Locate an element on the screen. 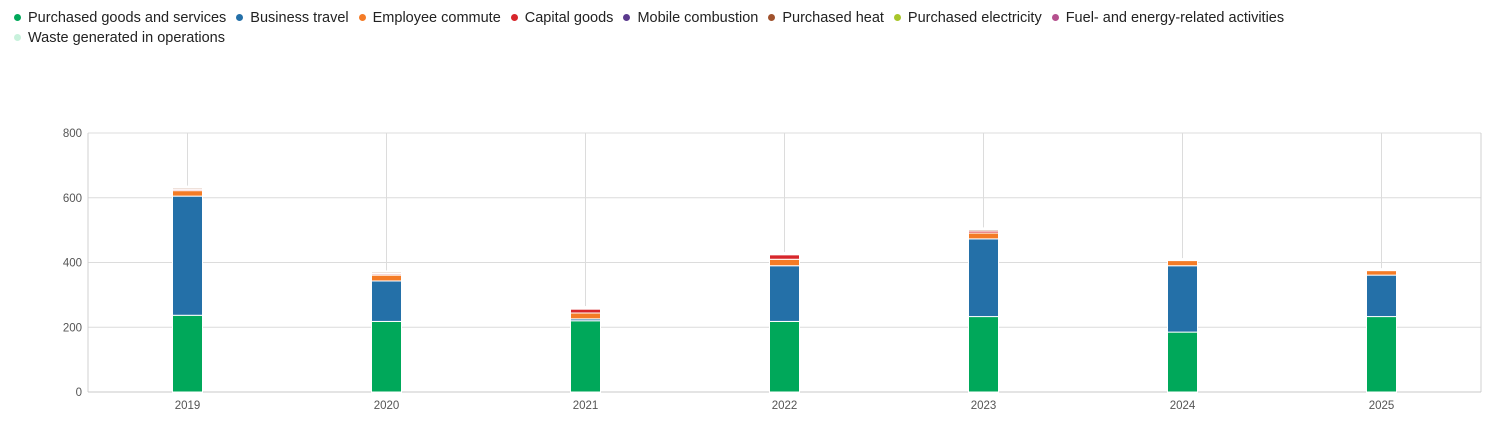 The height and width of the screenshot is (428, 1504). legend-label: Purchased electricity is located at coordinates (974, 17).